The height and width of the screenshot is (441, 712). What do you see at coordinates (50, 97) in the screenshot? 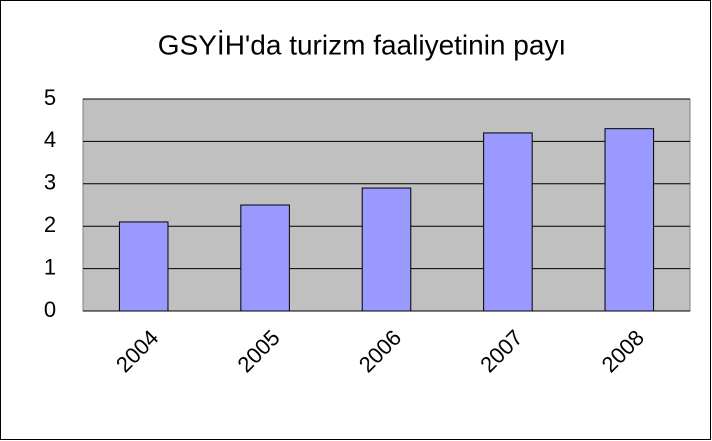
I see `y-tick-label: 5` at bounding box center [50, 97].